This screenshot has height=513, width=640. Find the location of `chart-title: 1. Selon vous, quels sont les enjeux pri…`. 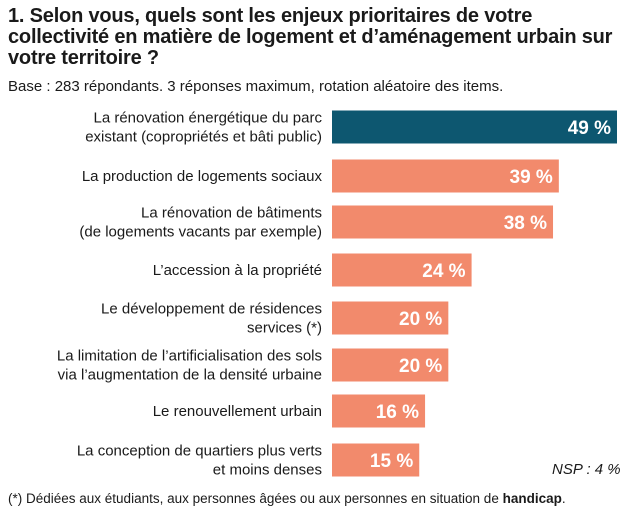

chart-title: 1. Selon vous, quels sont les enjeux pri… is located at coordinates (310, 37).